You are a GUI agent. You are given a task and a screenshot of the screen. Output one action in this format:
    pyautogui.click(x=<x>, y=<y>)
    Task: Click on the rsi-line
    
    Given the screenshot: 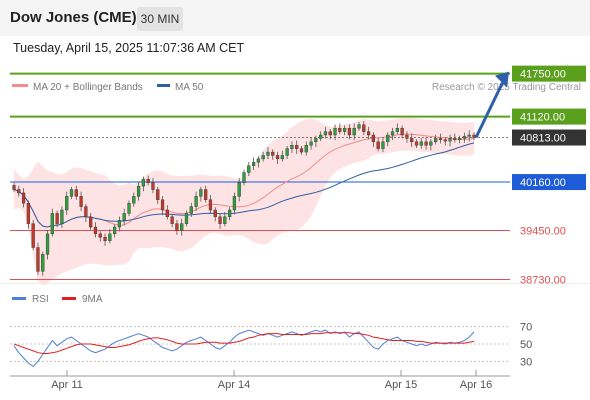 What is the action you would take?
    pyautogui.click(x=244, y=348)
    